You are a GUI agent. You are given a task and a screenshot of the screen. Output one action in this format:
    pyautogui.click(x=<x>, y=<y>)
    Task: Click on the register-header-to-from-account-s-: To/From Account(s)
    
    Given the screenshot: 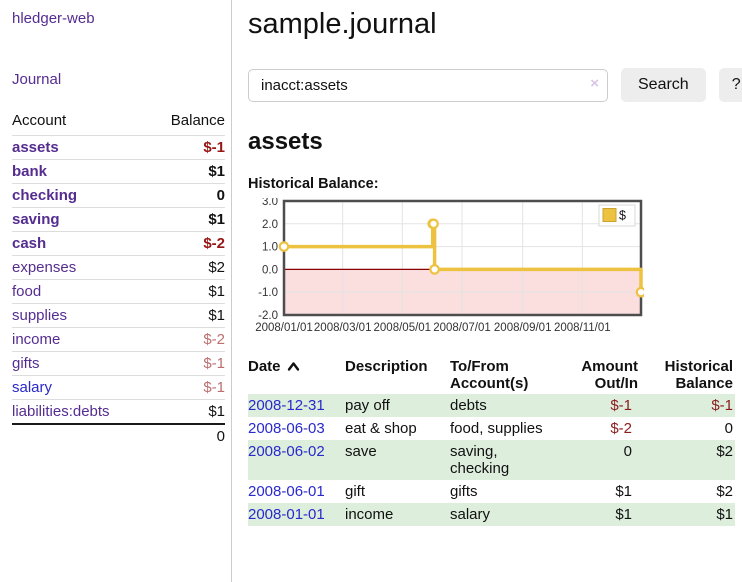 What is the action you would take?
    pyautogui.click(x=489, y=375)
    